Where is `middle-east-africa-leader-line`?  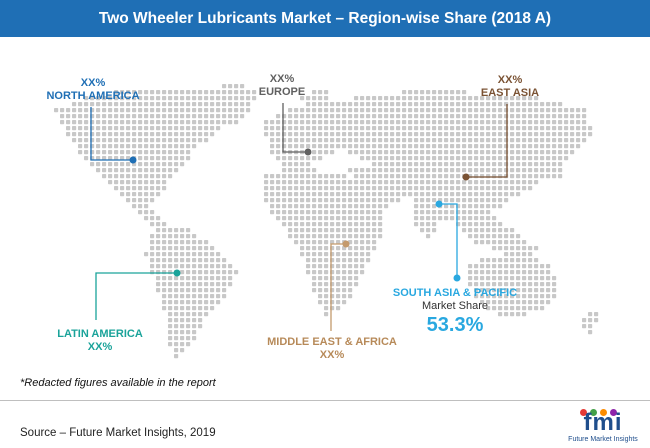
middle-east-africa-leader-line is located at coordinates (338, 287).